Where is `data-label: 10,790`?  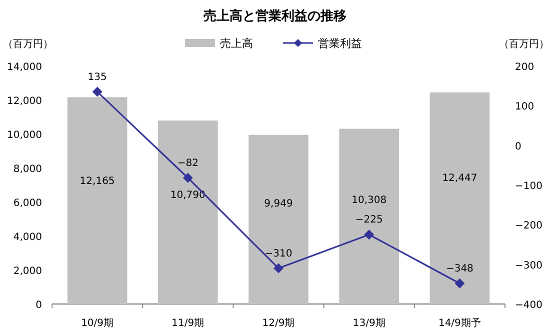 data-label: 10,790 is located at coordinates (188, 195).